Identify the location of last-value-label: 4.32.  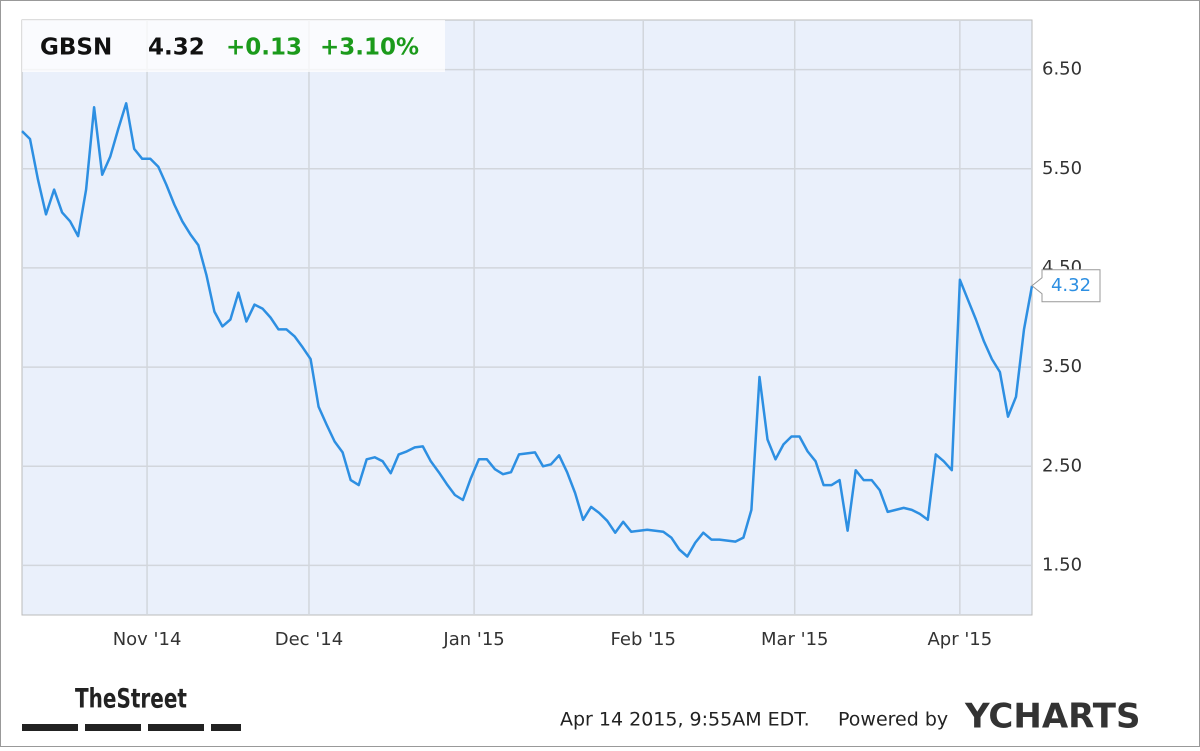
(1071, 285).